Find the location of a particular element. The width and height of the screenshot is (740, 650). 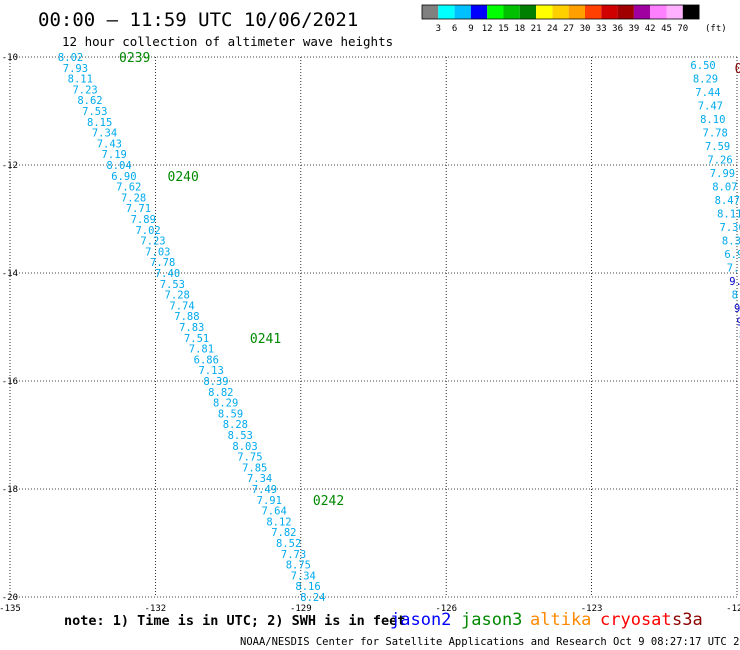

pass-time-jason3: 0242 is located at coordinates (328, 501).